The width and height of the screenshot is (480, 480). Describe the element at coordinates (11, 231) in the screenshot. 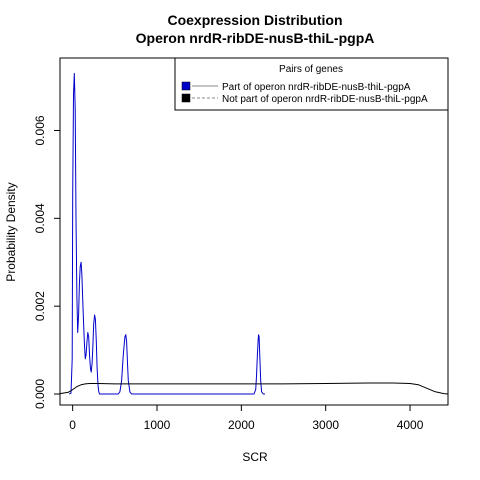

I see `y-axis-label: Probability Density` at that location.